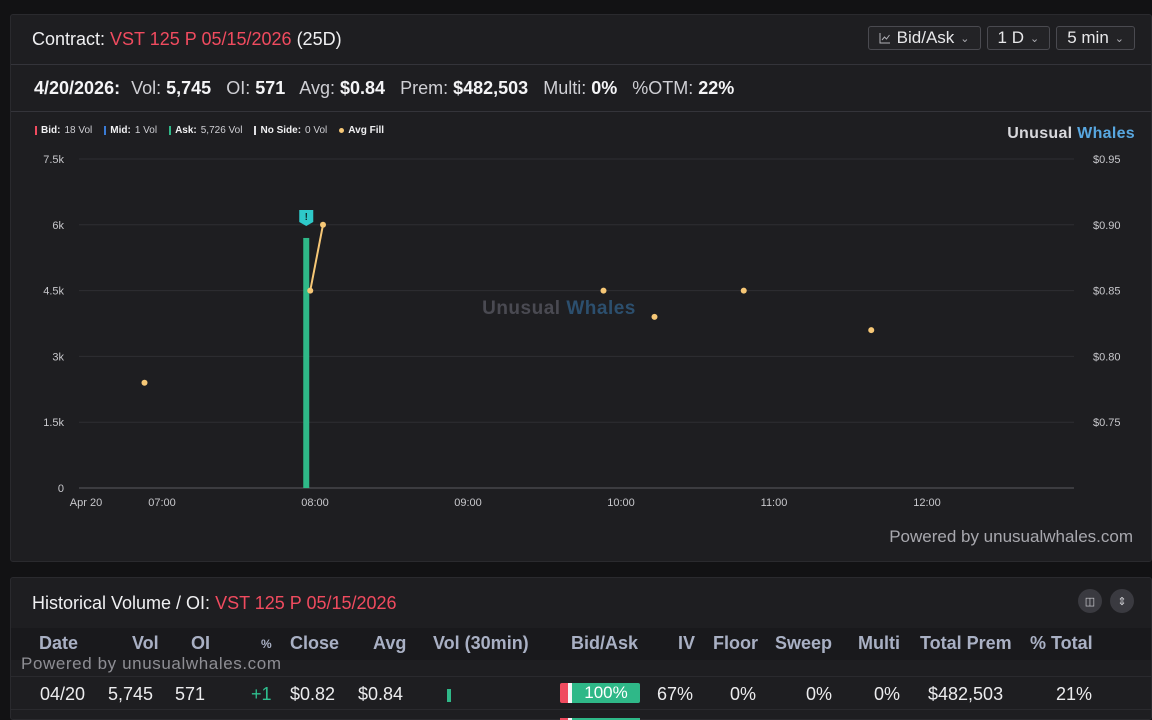  What do you see at coordinates (887, 694) in the screenshot?
I see `cell-multi: 0%` at bounding box center [887, 694].